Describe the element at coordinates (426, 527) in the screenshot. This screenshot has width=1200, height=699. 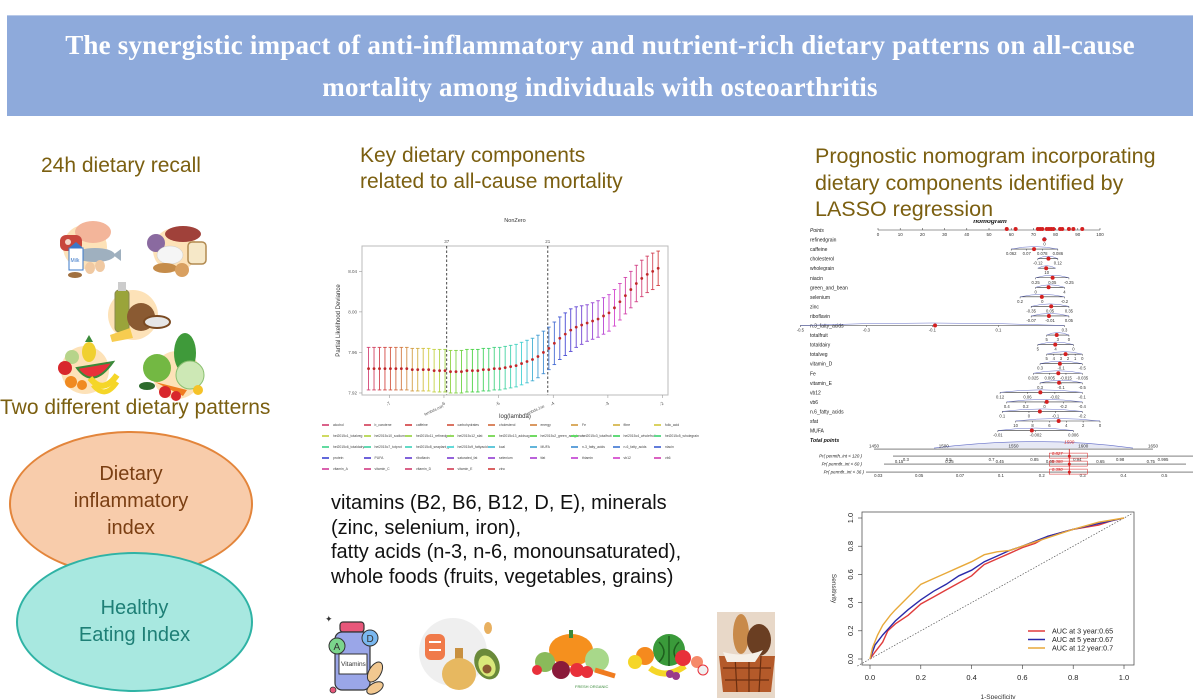
I see `summary-line: (zinc, selenium, iron),` at that location.